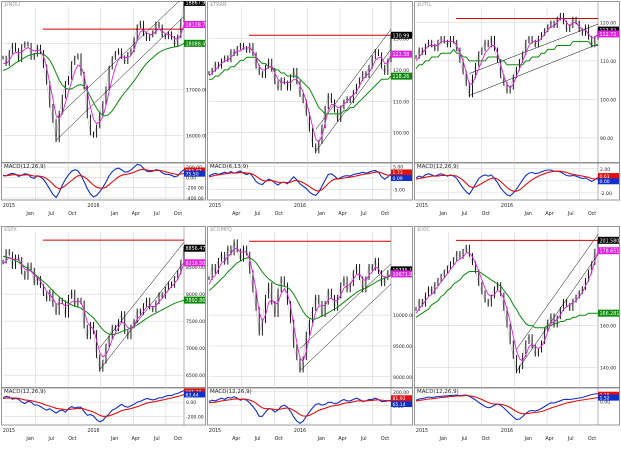  Describe the element at coordinates (218, 5) in the screenshot. I see `chart-title: $TRAN` at that location.